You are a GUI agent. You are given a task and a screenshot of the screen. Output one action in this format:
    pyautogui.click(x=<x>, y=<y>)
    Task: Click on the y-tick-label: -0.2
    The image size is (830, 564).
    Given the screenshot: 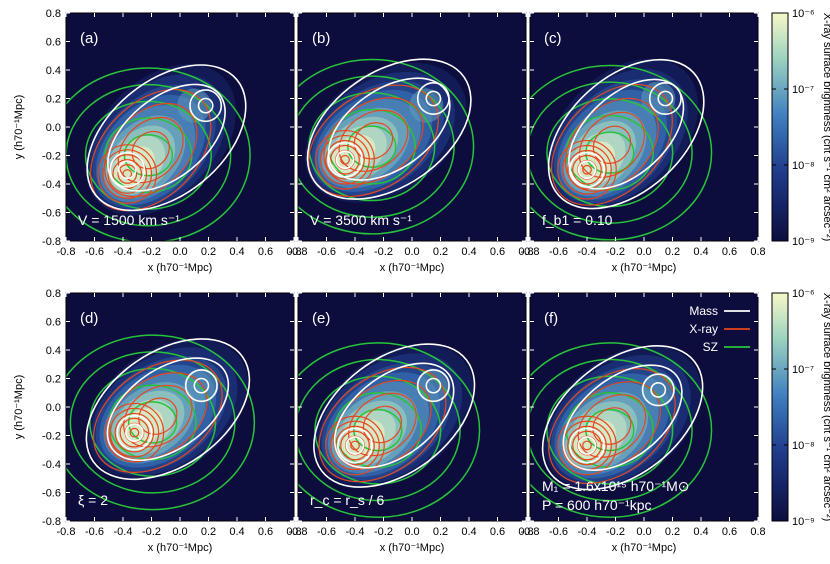 What is the action you would take?
    pyautogui.click(x=51, y=157)
    